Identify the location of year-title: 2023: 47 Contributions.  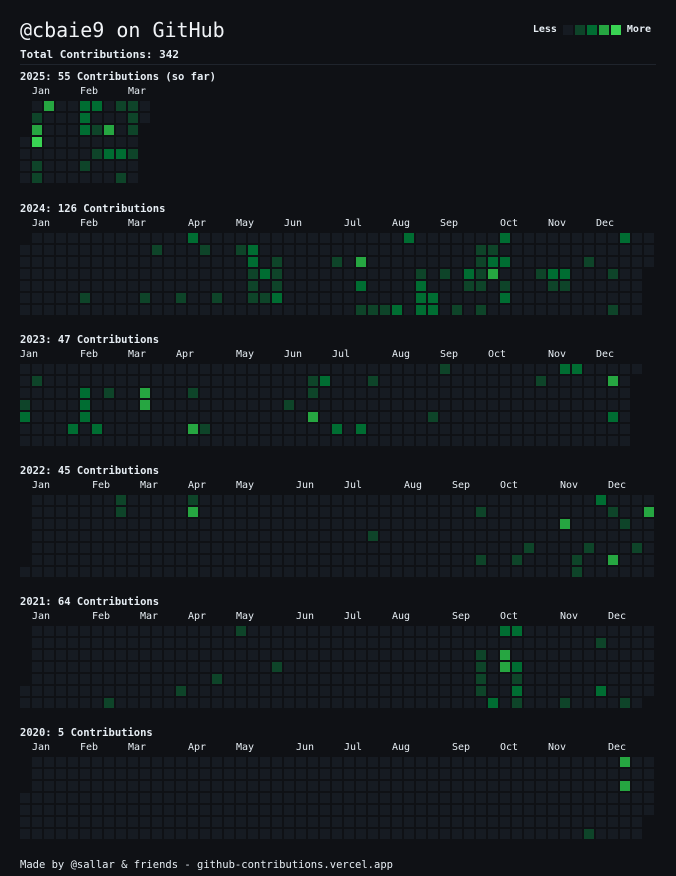
(90, 340).